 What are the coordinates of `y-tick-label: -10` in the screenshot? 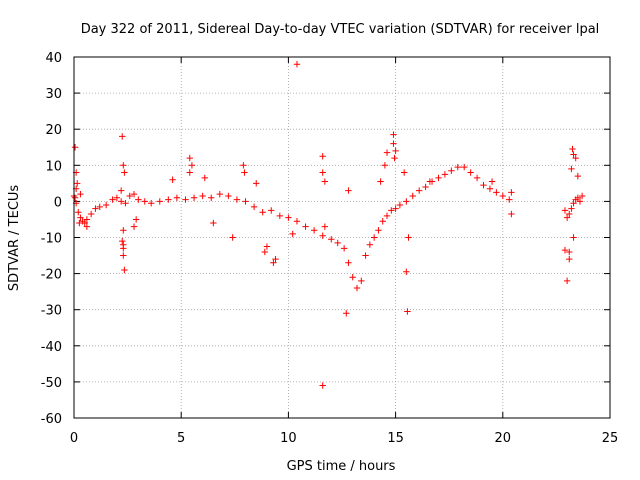 It's located at (51, 239).